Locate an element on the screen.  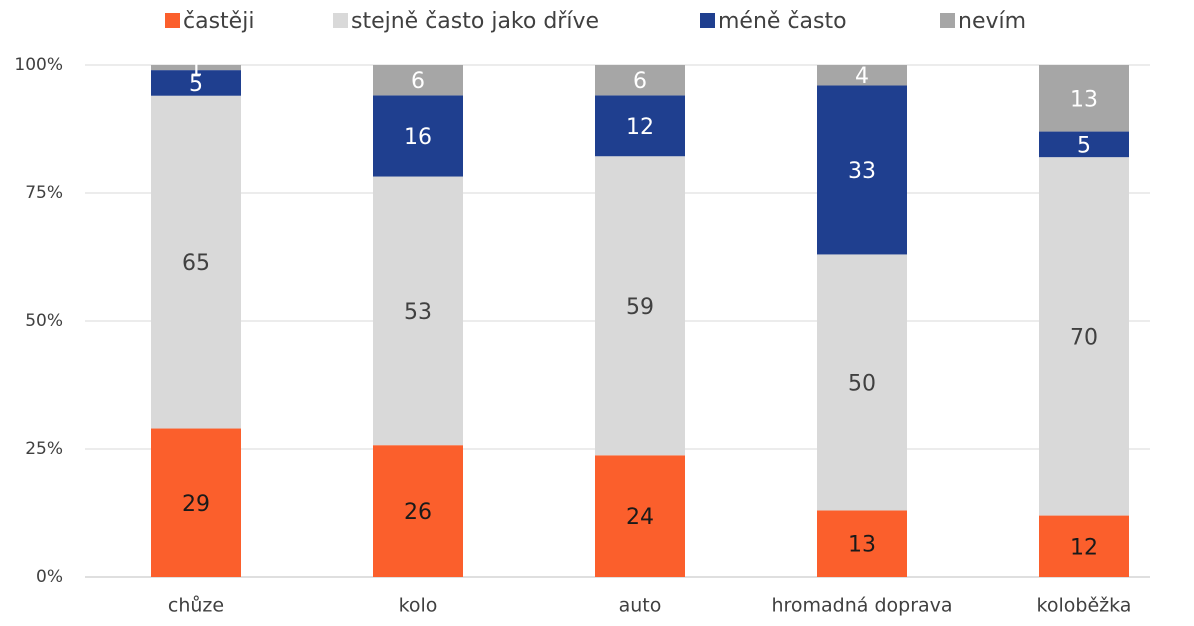
legend-label: méně často is located at coordinates (782, 21).